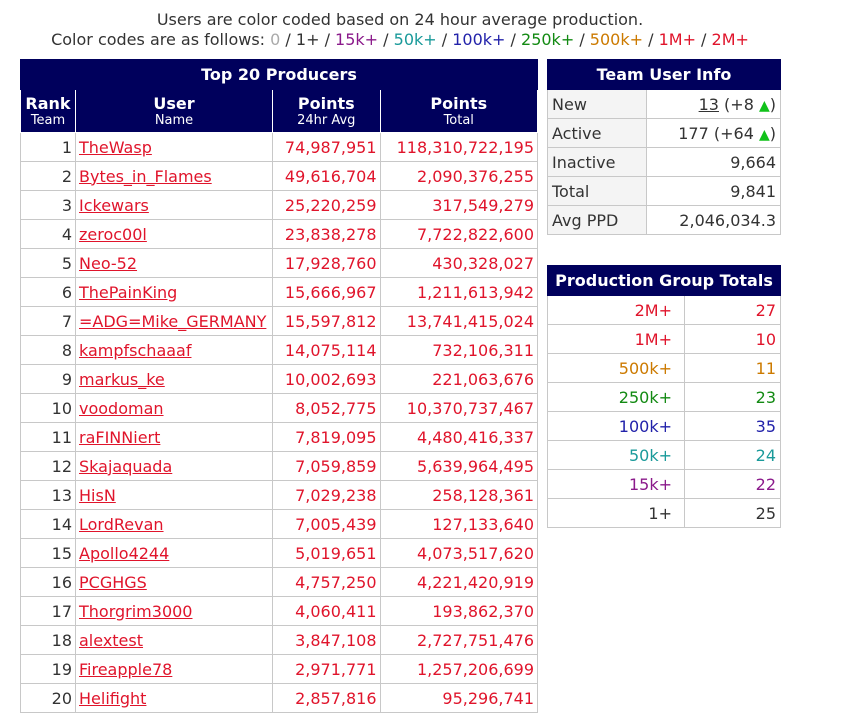  What do you see at coordinates (326, 669) in the screenshot?
I see `points-avg-cell: 2,971,771` at bounding box center [326, 669].